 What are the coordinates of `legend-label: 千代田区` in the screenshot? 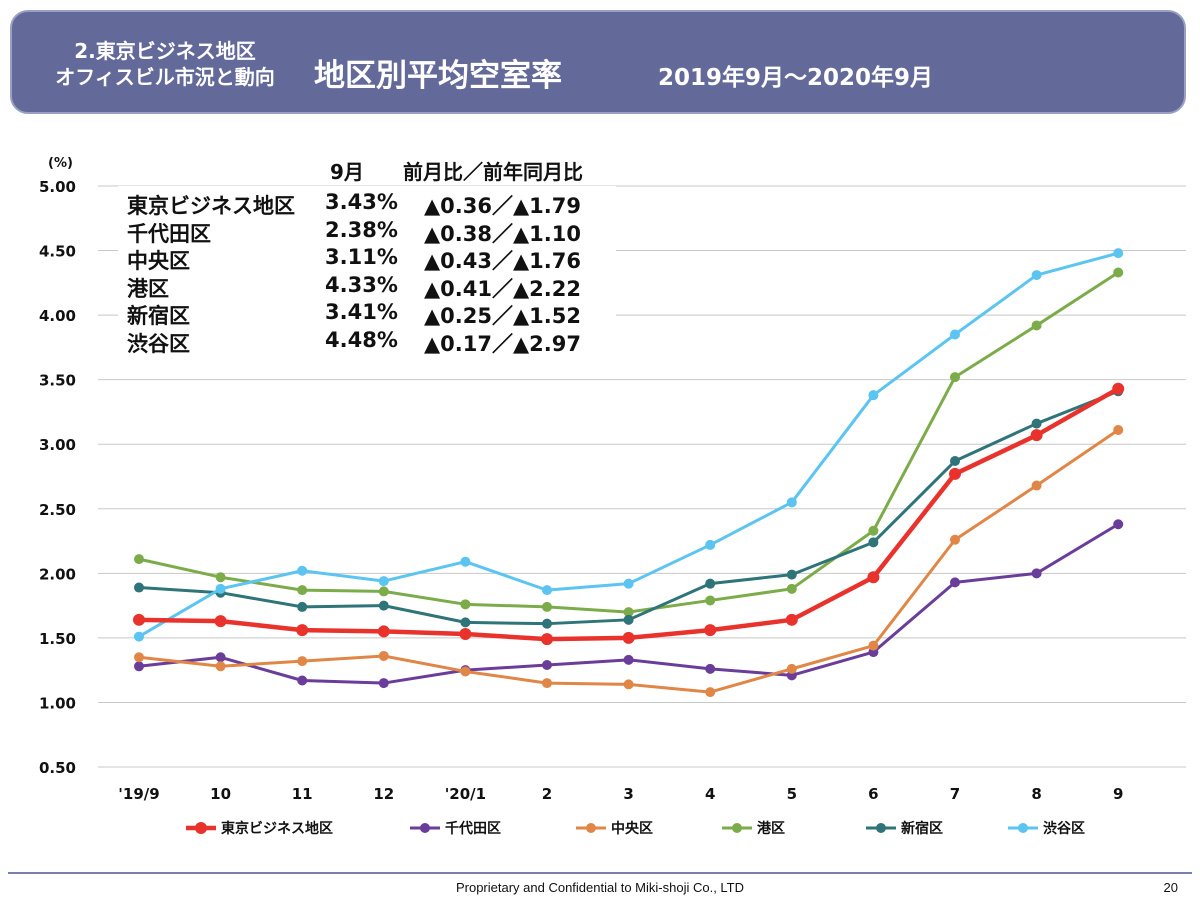 It's located at (473, 828).